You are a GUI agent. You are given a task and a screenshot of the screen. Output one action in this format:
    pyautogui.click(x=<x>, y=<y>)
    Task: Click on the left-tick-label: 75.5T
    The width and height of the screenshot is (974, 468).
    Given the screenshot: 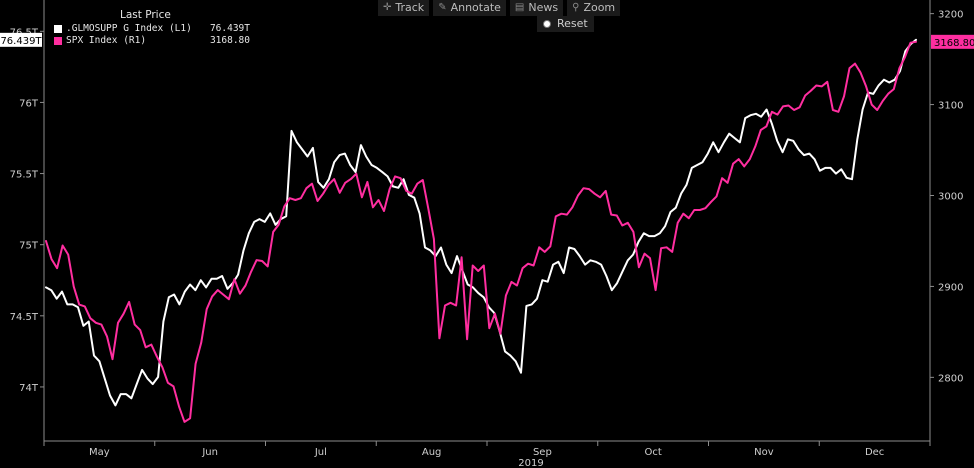 What is the action you would take?
    pyautogui.click(x=24, y=175)
    